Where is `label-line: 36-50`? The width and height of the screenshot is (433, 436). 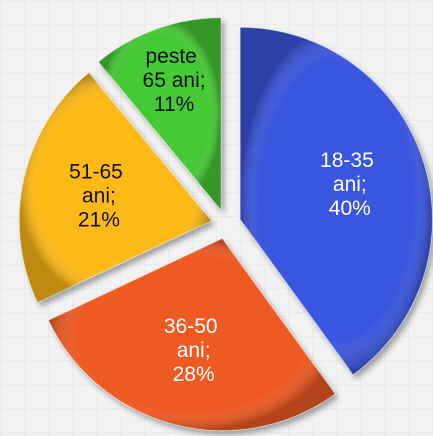
label-line: 36-50 is located at coordinates (194, 326).